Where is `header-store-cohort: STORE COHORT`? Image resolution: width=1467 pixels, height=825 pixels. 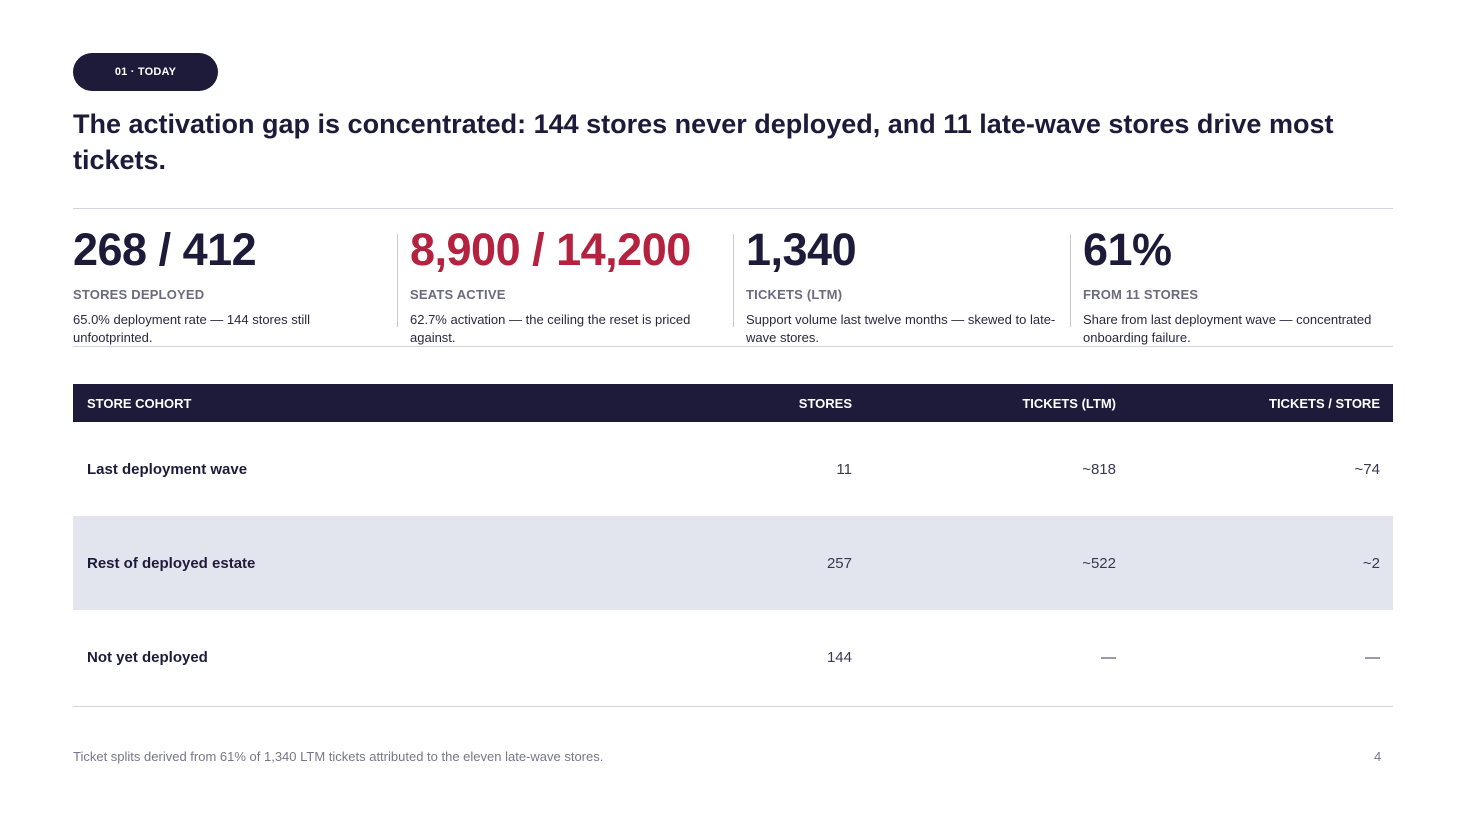
header-store-cohort: STORE COHORT is located at coordinates (139, 403).